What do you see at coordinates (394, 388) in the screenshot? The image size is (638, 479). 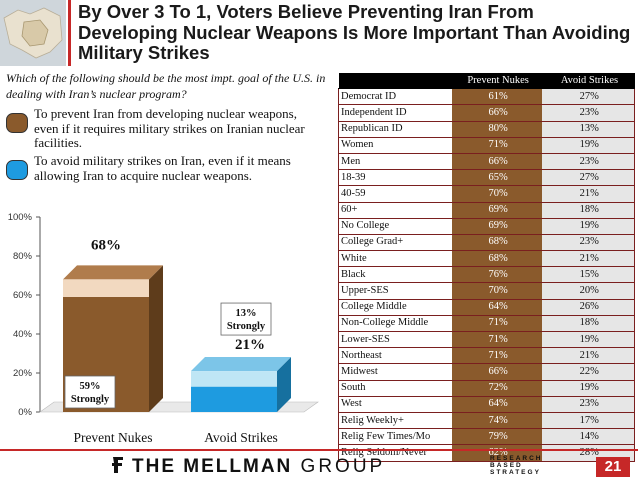 I see `row-group-label: South` at bounding box center [394, 388].